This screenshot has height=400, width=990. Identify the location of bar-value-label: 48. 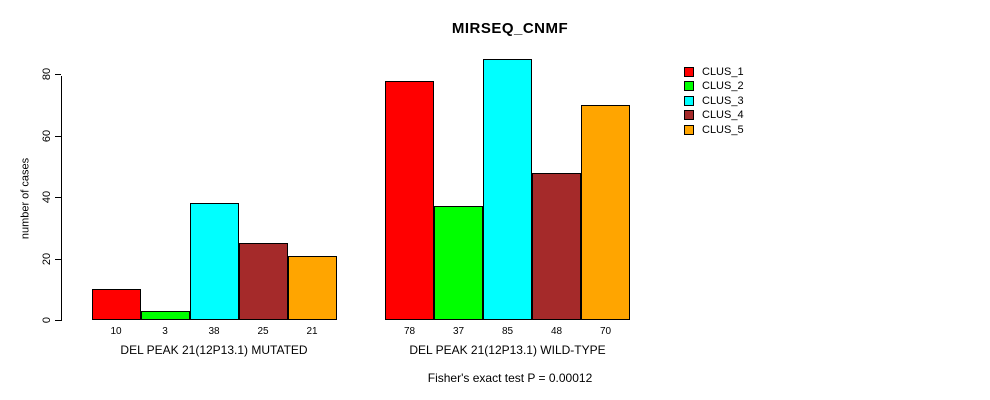
(556, 331).